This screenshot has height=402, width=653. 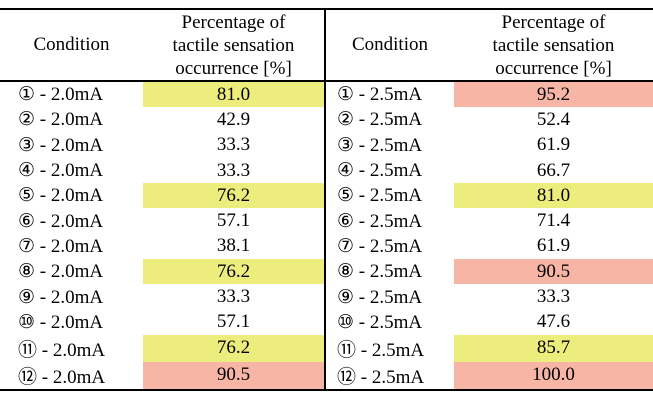 I want to click on table-row: ⑨ - 2.0mA 33.3, so click(x=162, y=296).